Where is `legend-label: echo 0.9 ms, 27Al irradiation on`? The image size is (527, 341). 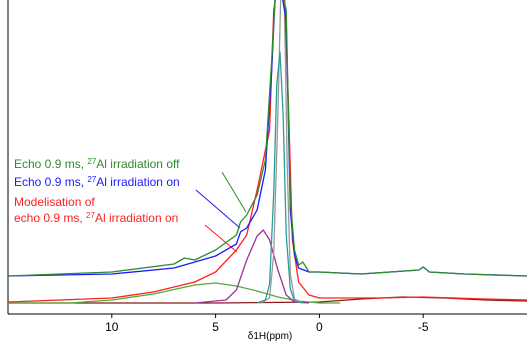
legend-label: echo 0.9 ms, 27Al irradiation on is located at coordinates (96, 218).